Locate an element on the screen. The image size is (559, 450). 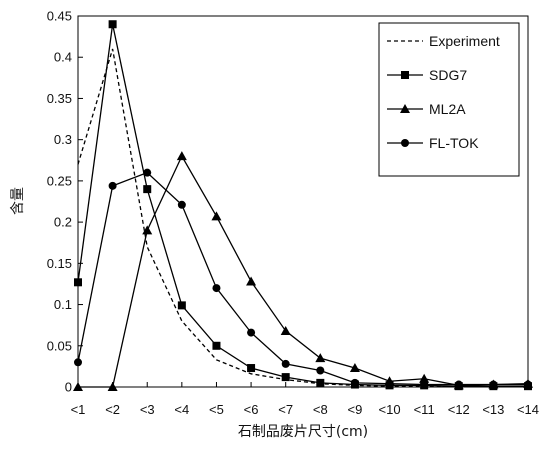
y-tick-label: 0.2 is located at coordinates (63, 222).